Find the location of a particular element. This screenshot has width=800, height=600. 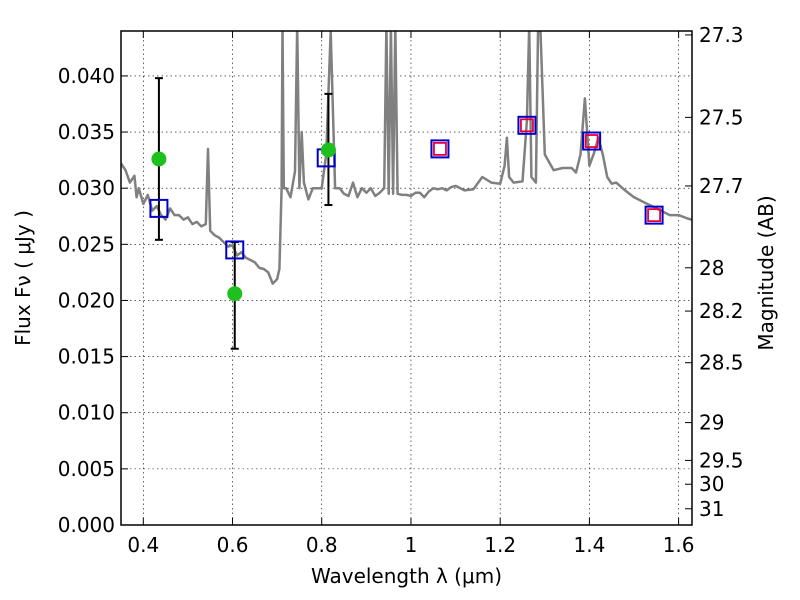

y2-tick-label: 27.3 is located at coordinates (721, 35).